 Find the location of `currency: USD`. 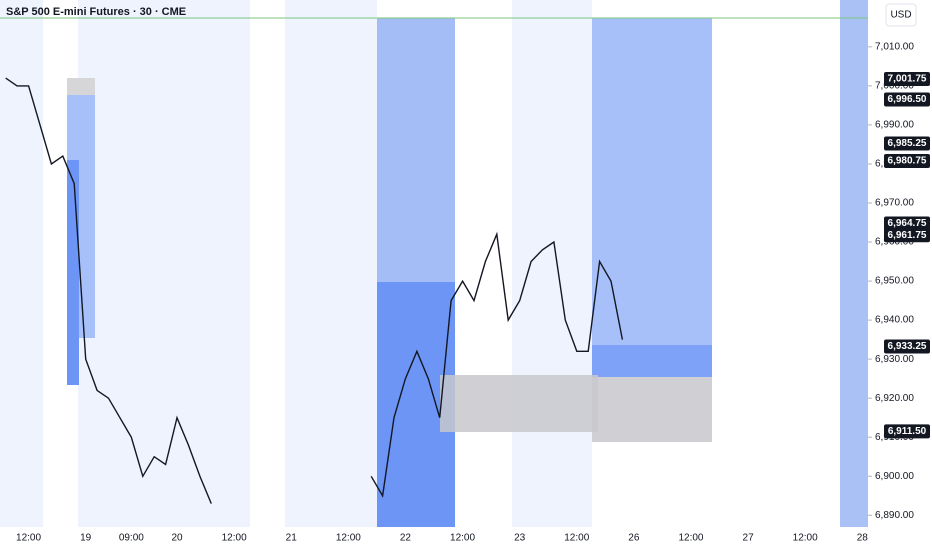

currency: USD is located at coordinates (900, 15).